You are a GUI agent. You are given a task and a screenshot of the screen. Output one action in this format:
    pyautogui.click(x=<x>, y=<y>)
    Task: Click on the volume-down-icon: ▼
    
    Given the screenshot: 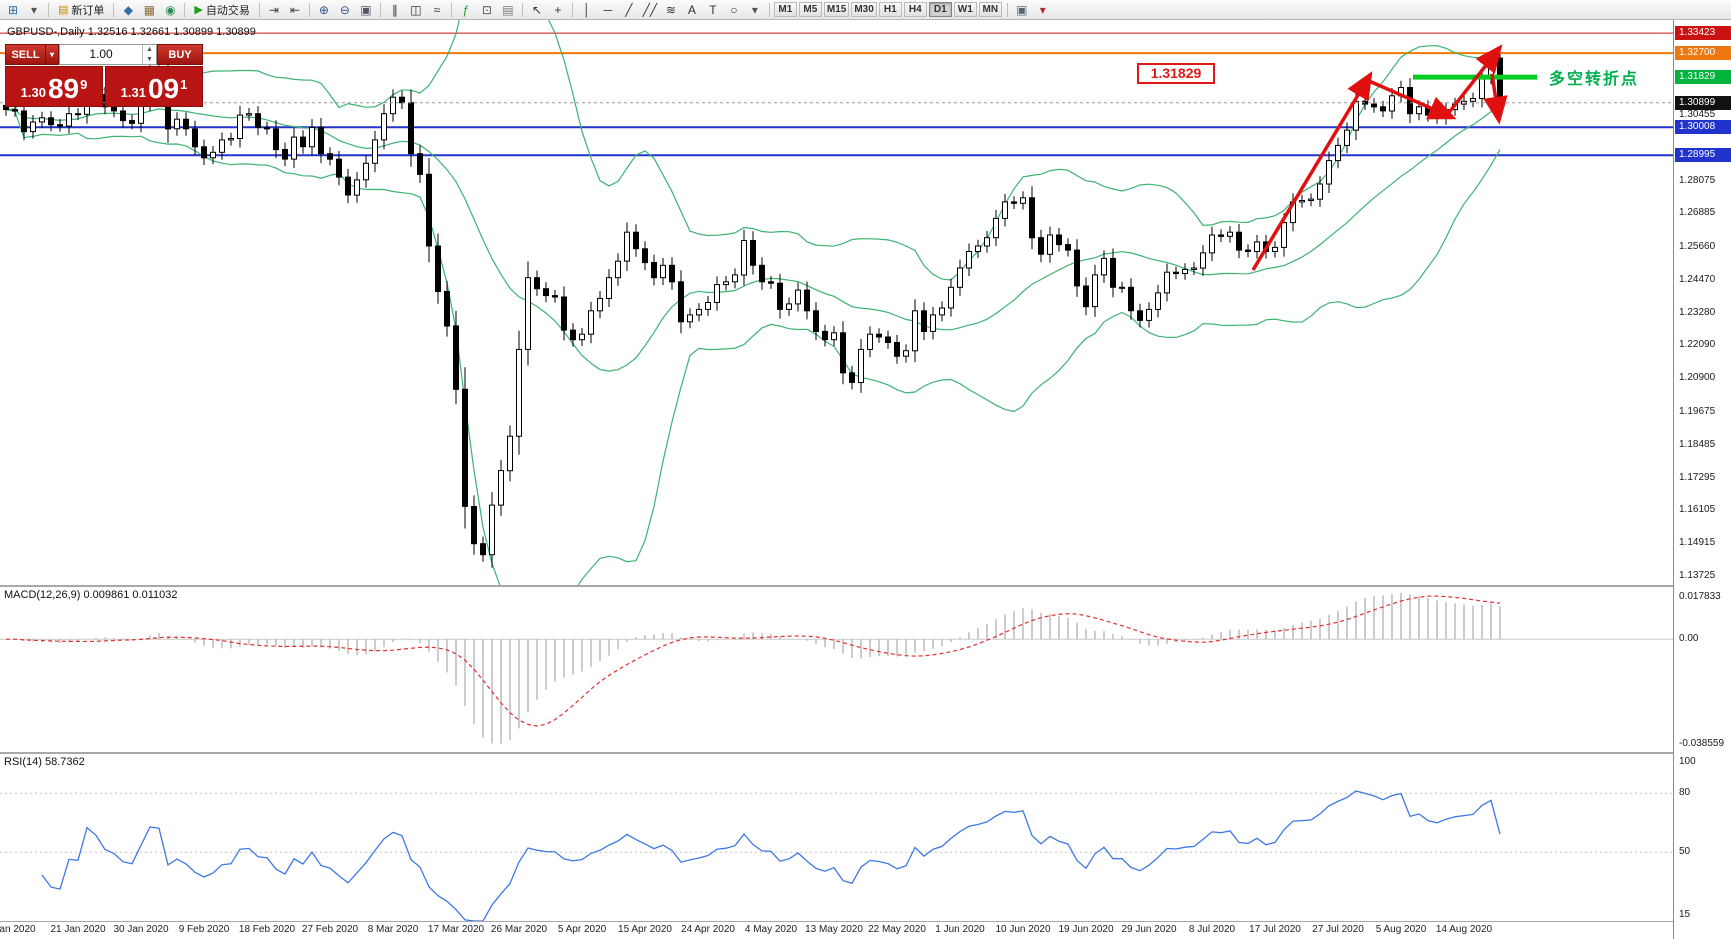 What is the action you would take?
    pyautogui.click(x=149, y=59)
    